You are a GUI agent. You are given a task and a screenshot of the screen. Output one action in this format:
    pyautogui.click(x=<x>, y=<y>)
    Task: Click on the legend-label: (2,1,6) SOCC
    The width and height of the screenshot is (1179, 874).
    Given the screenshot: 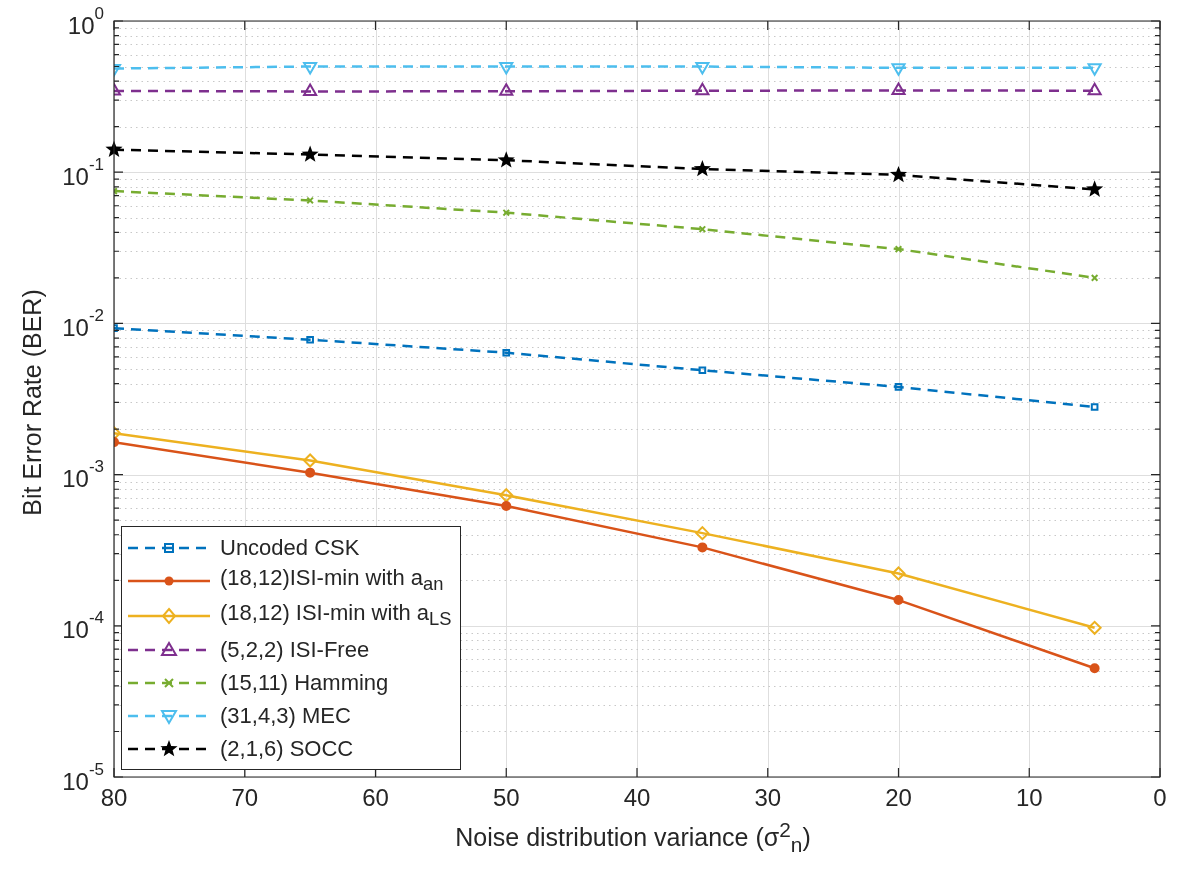 What is the action you would take?
    pyautogui.click(x=287, y=748)
    